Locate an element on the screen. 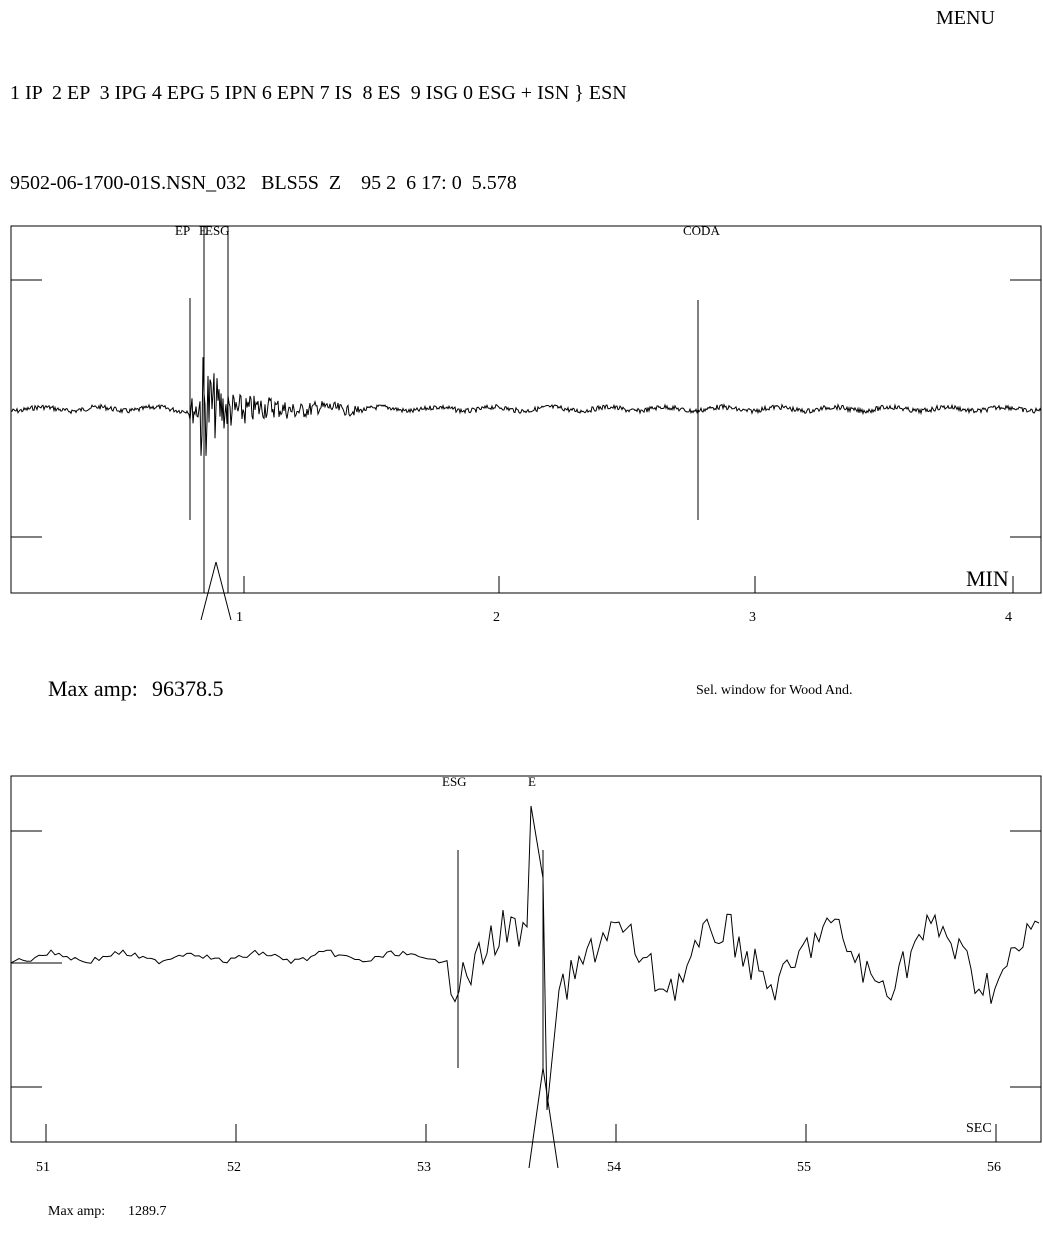  pick-label-ep: EP is located at coordinates (182, 230).